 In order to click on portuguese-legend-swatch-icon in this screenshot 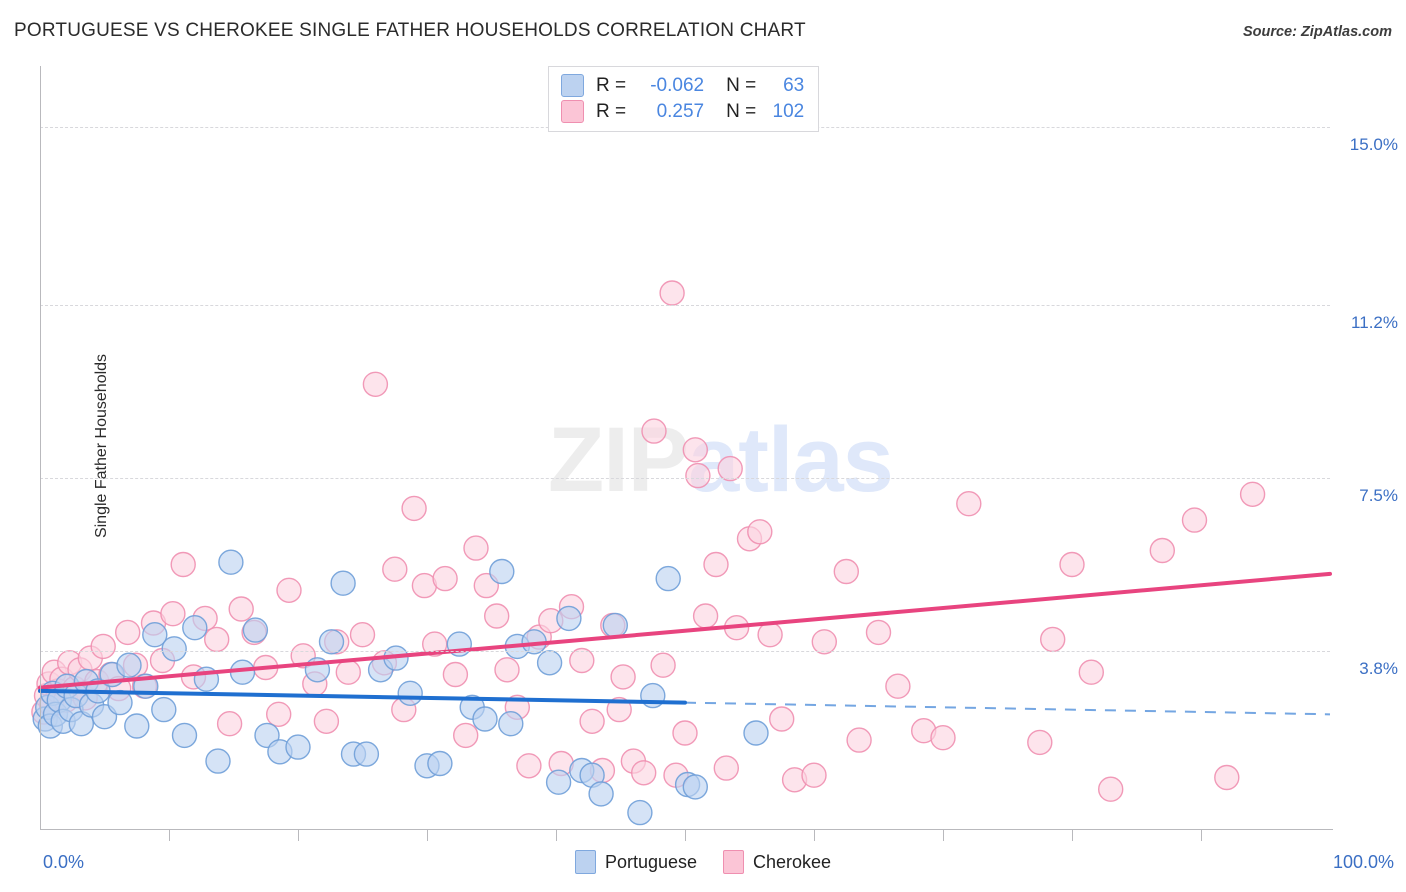, I will do `click(585, 862)`.